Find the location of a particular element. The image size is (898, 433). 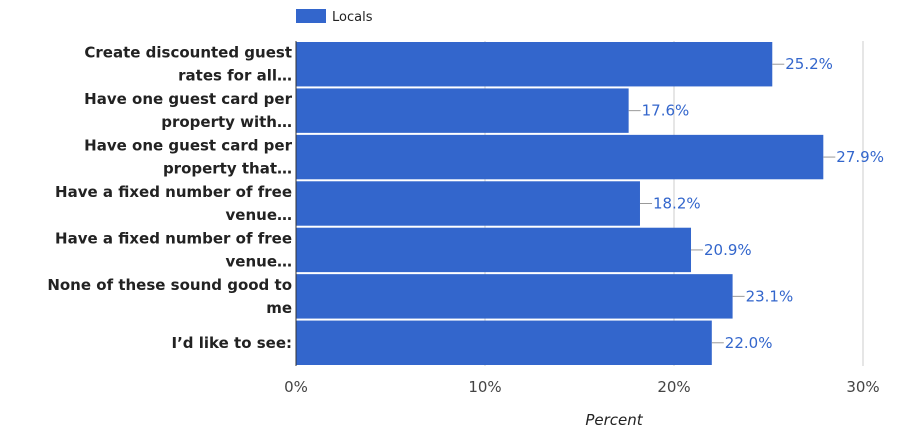

category-label: I’d like to see: is located at coordinates (232, 343).